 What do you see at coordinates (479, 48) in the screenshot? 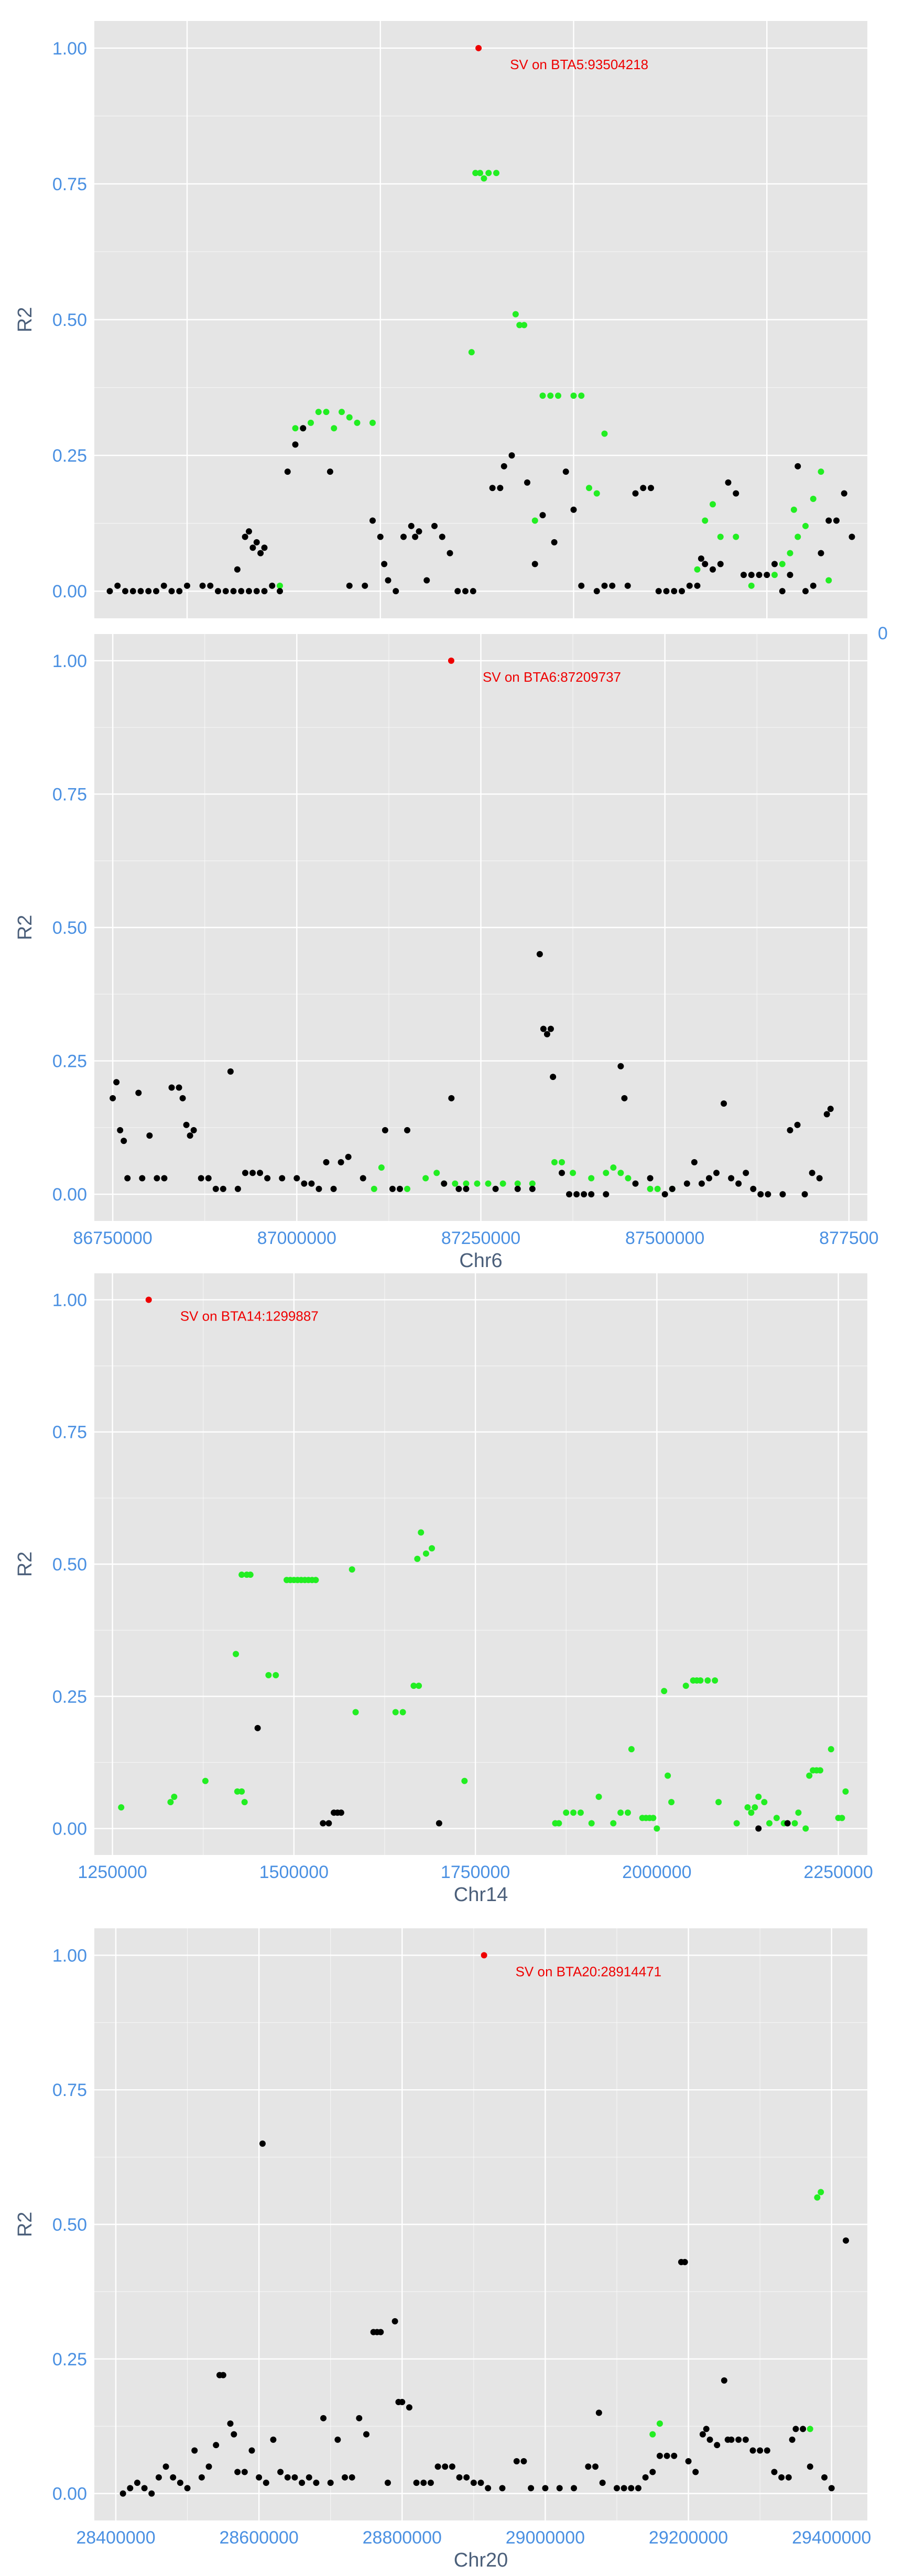
I see `red-point` at bounding box center [479, 48].